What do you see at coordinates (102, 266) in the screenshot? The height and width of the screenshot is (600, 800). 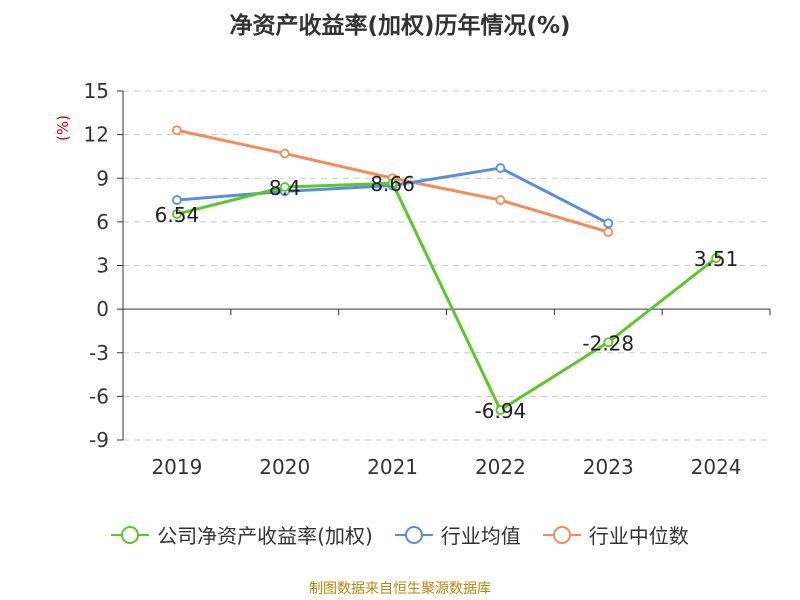 I see `y-tick-label: 3` at bounding box center [102, 266].